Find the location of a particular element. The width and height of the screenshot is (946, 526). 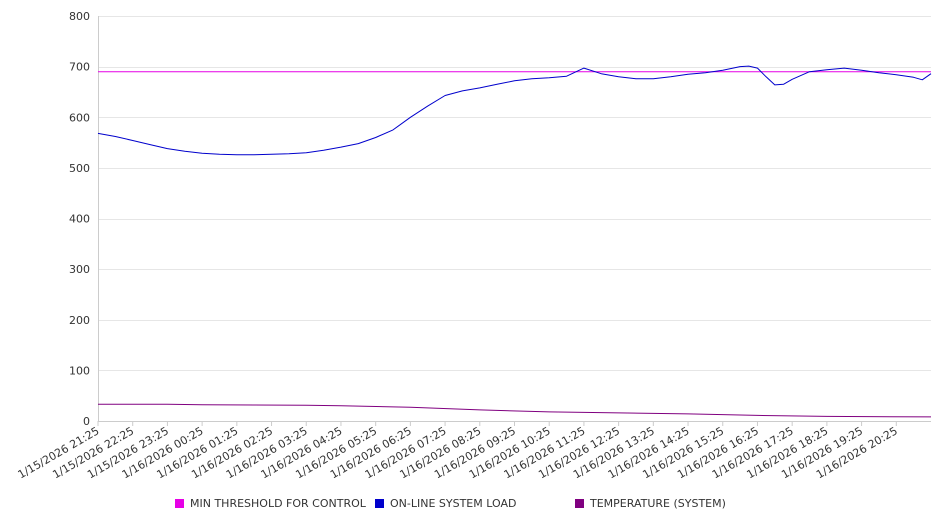

legend-item-temperature: TEMPERATURE (SYSTEM) is located at coordinates (650, 503).